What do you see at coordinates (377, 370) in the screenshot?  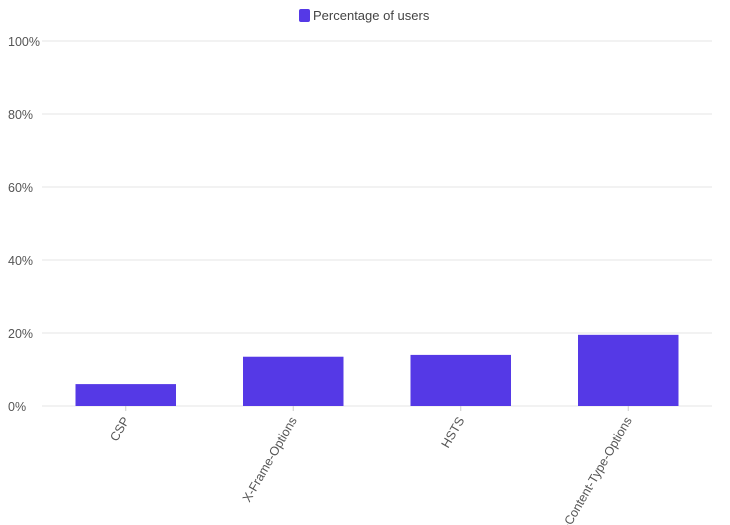 I see `bars` at bounding box center [377, 370].